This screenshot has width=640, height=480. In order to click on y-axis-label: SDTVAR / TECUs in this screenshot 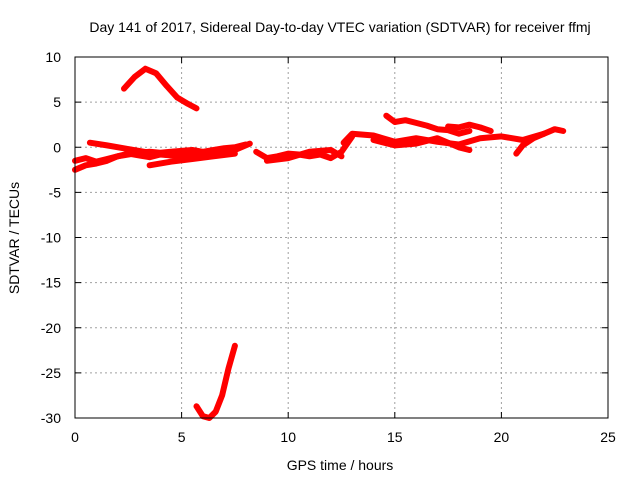, I will do `click(14, 238)`.